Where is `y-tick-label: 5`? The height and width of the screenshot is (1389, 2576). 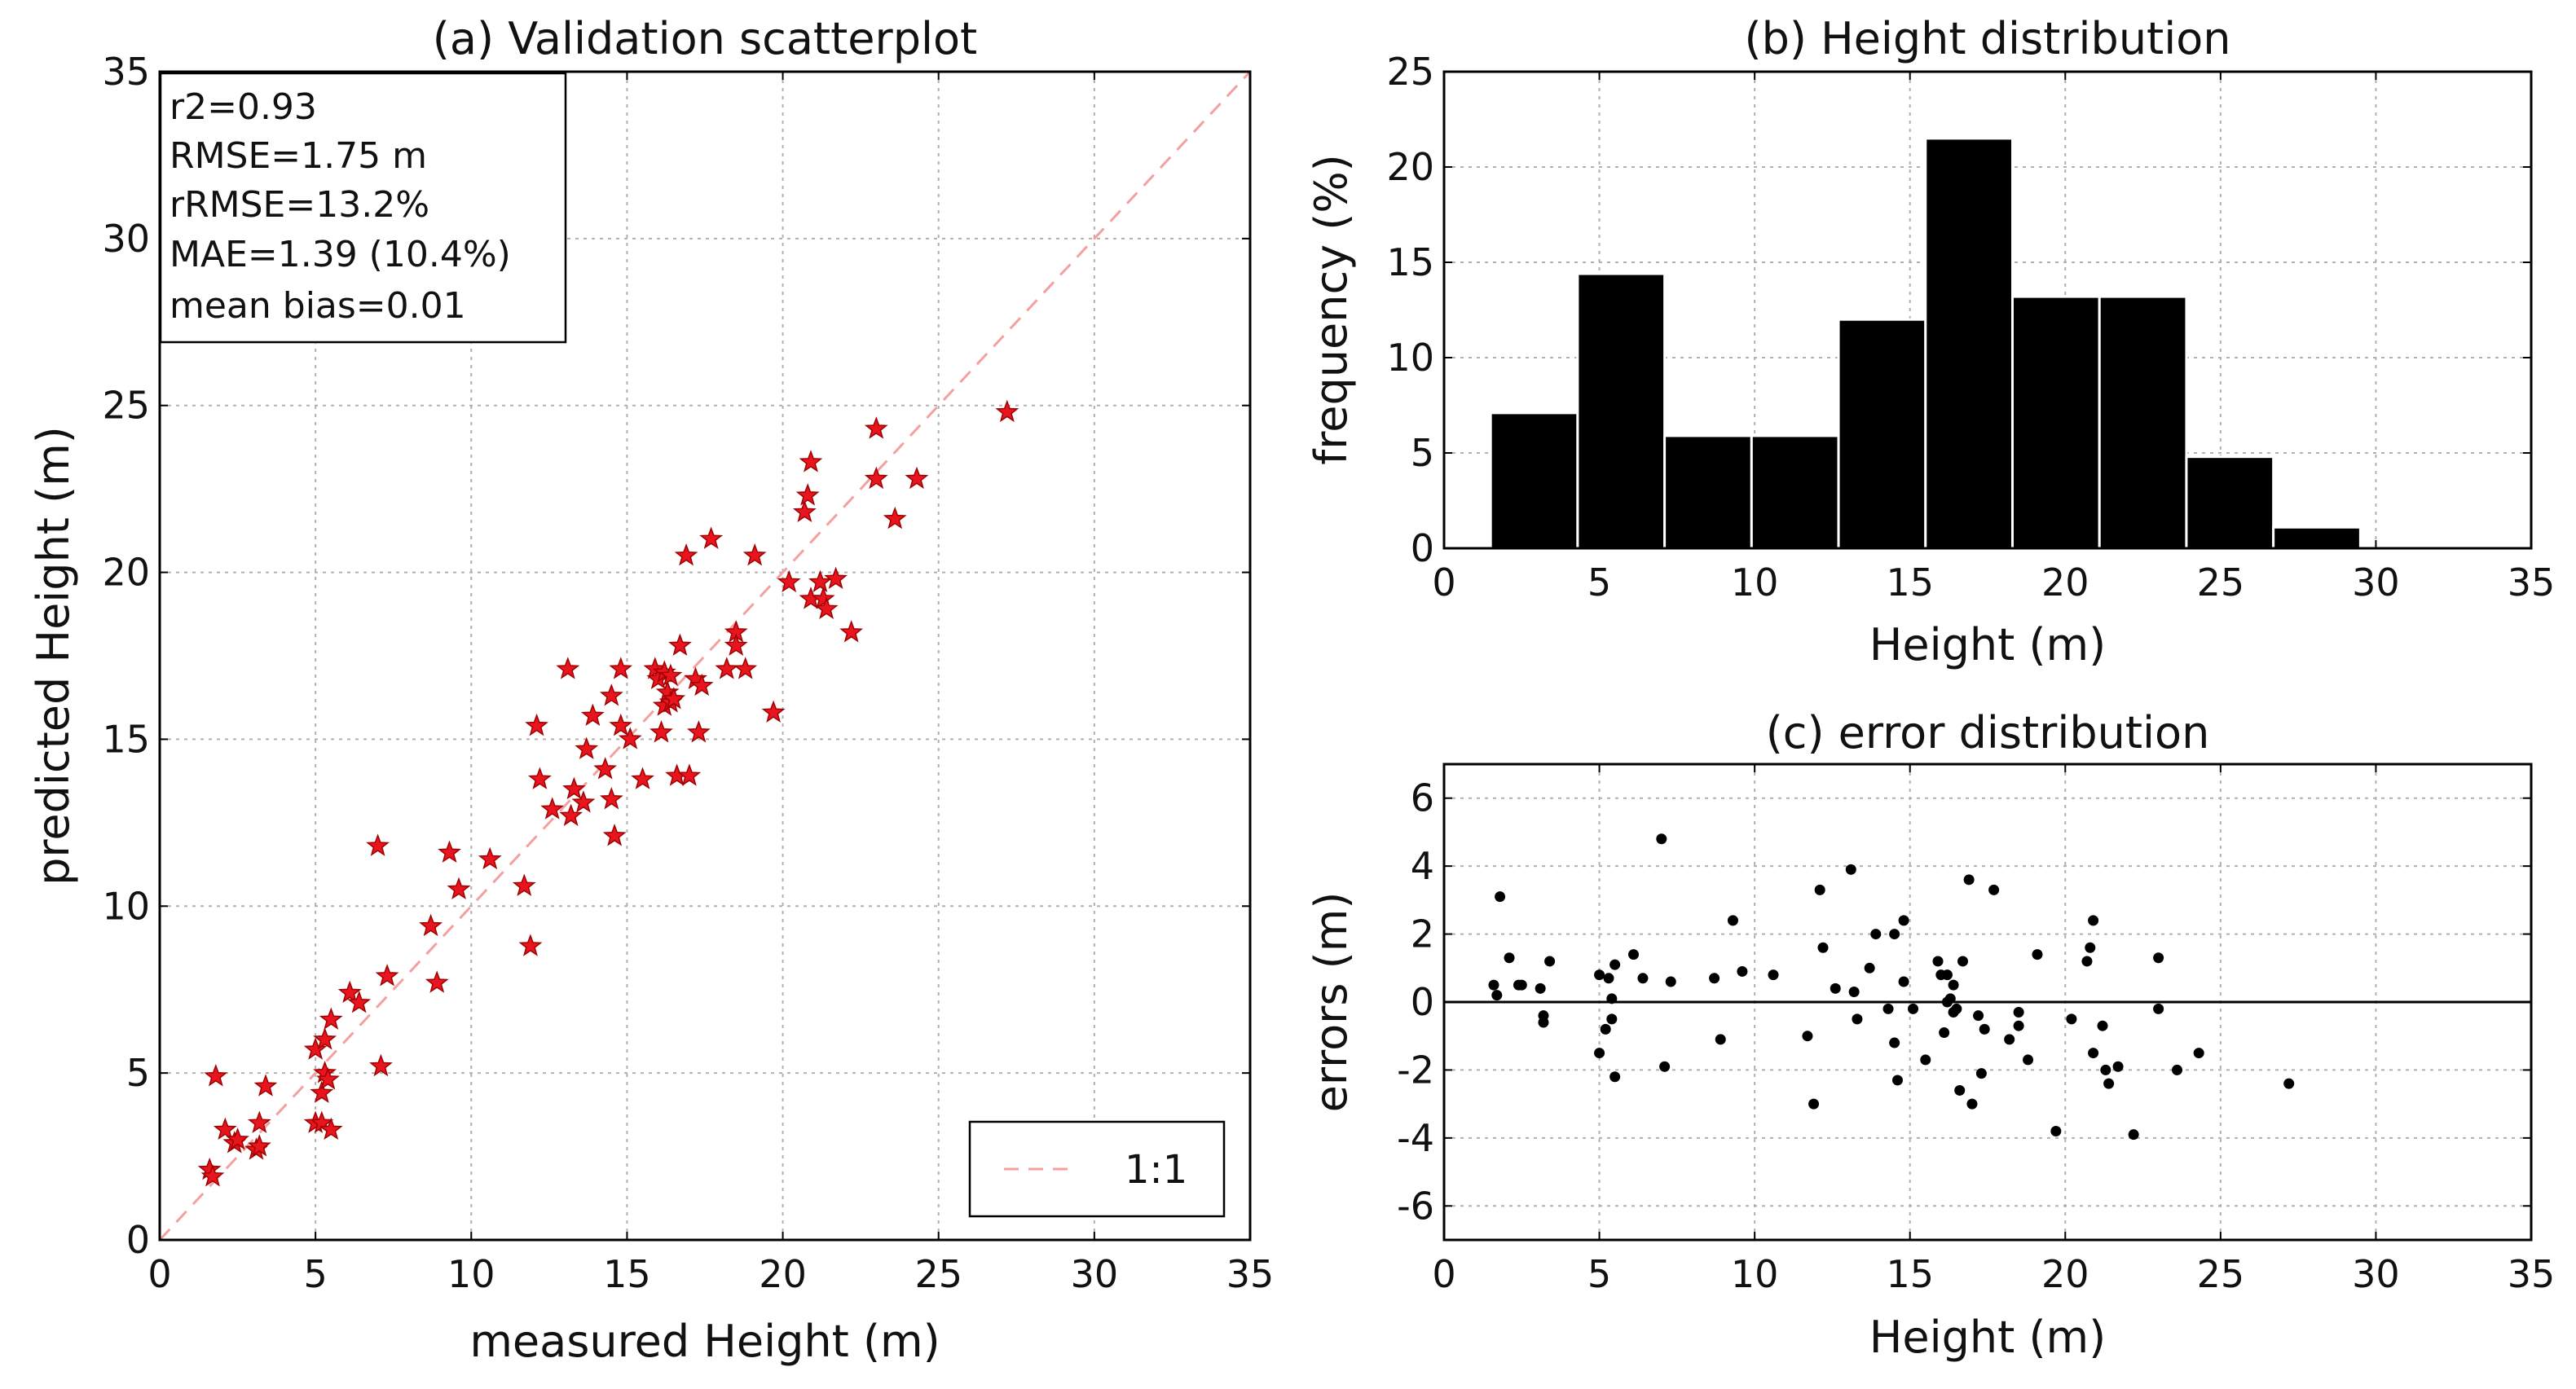
y-tick-label: 5 is located at coordinates (1422, 453).